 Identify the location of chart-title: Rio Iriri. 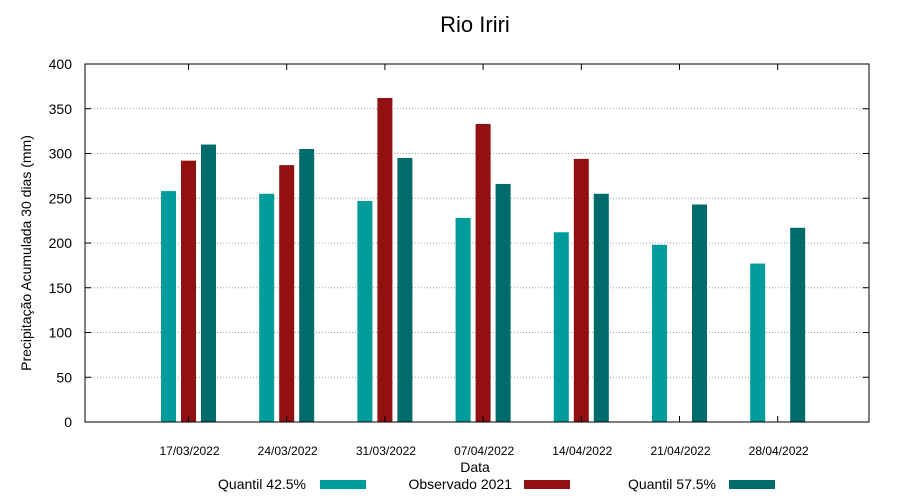
(475, 24).